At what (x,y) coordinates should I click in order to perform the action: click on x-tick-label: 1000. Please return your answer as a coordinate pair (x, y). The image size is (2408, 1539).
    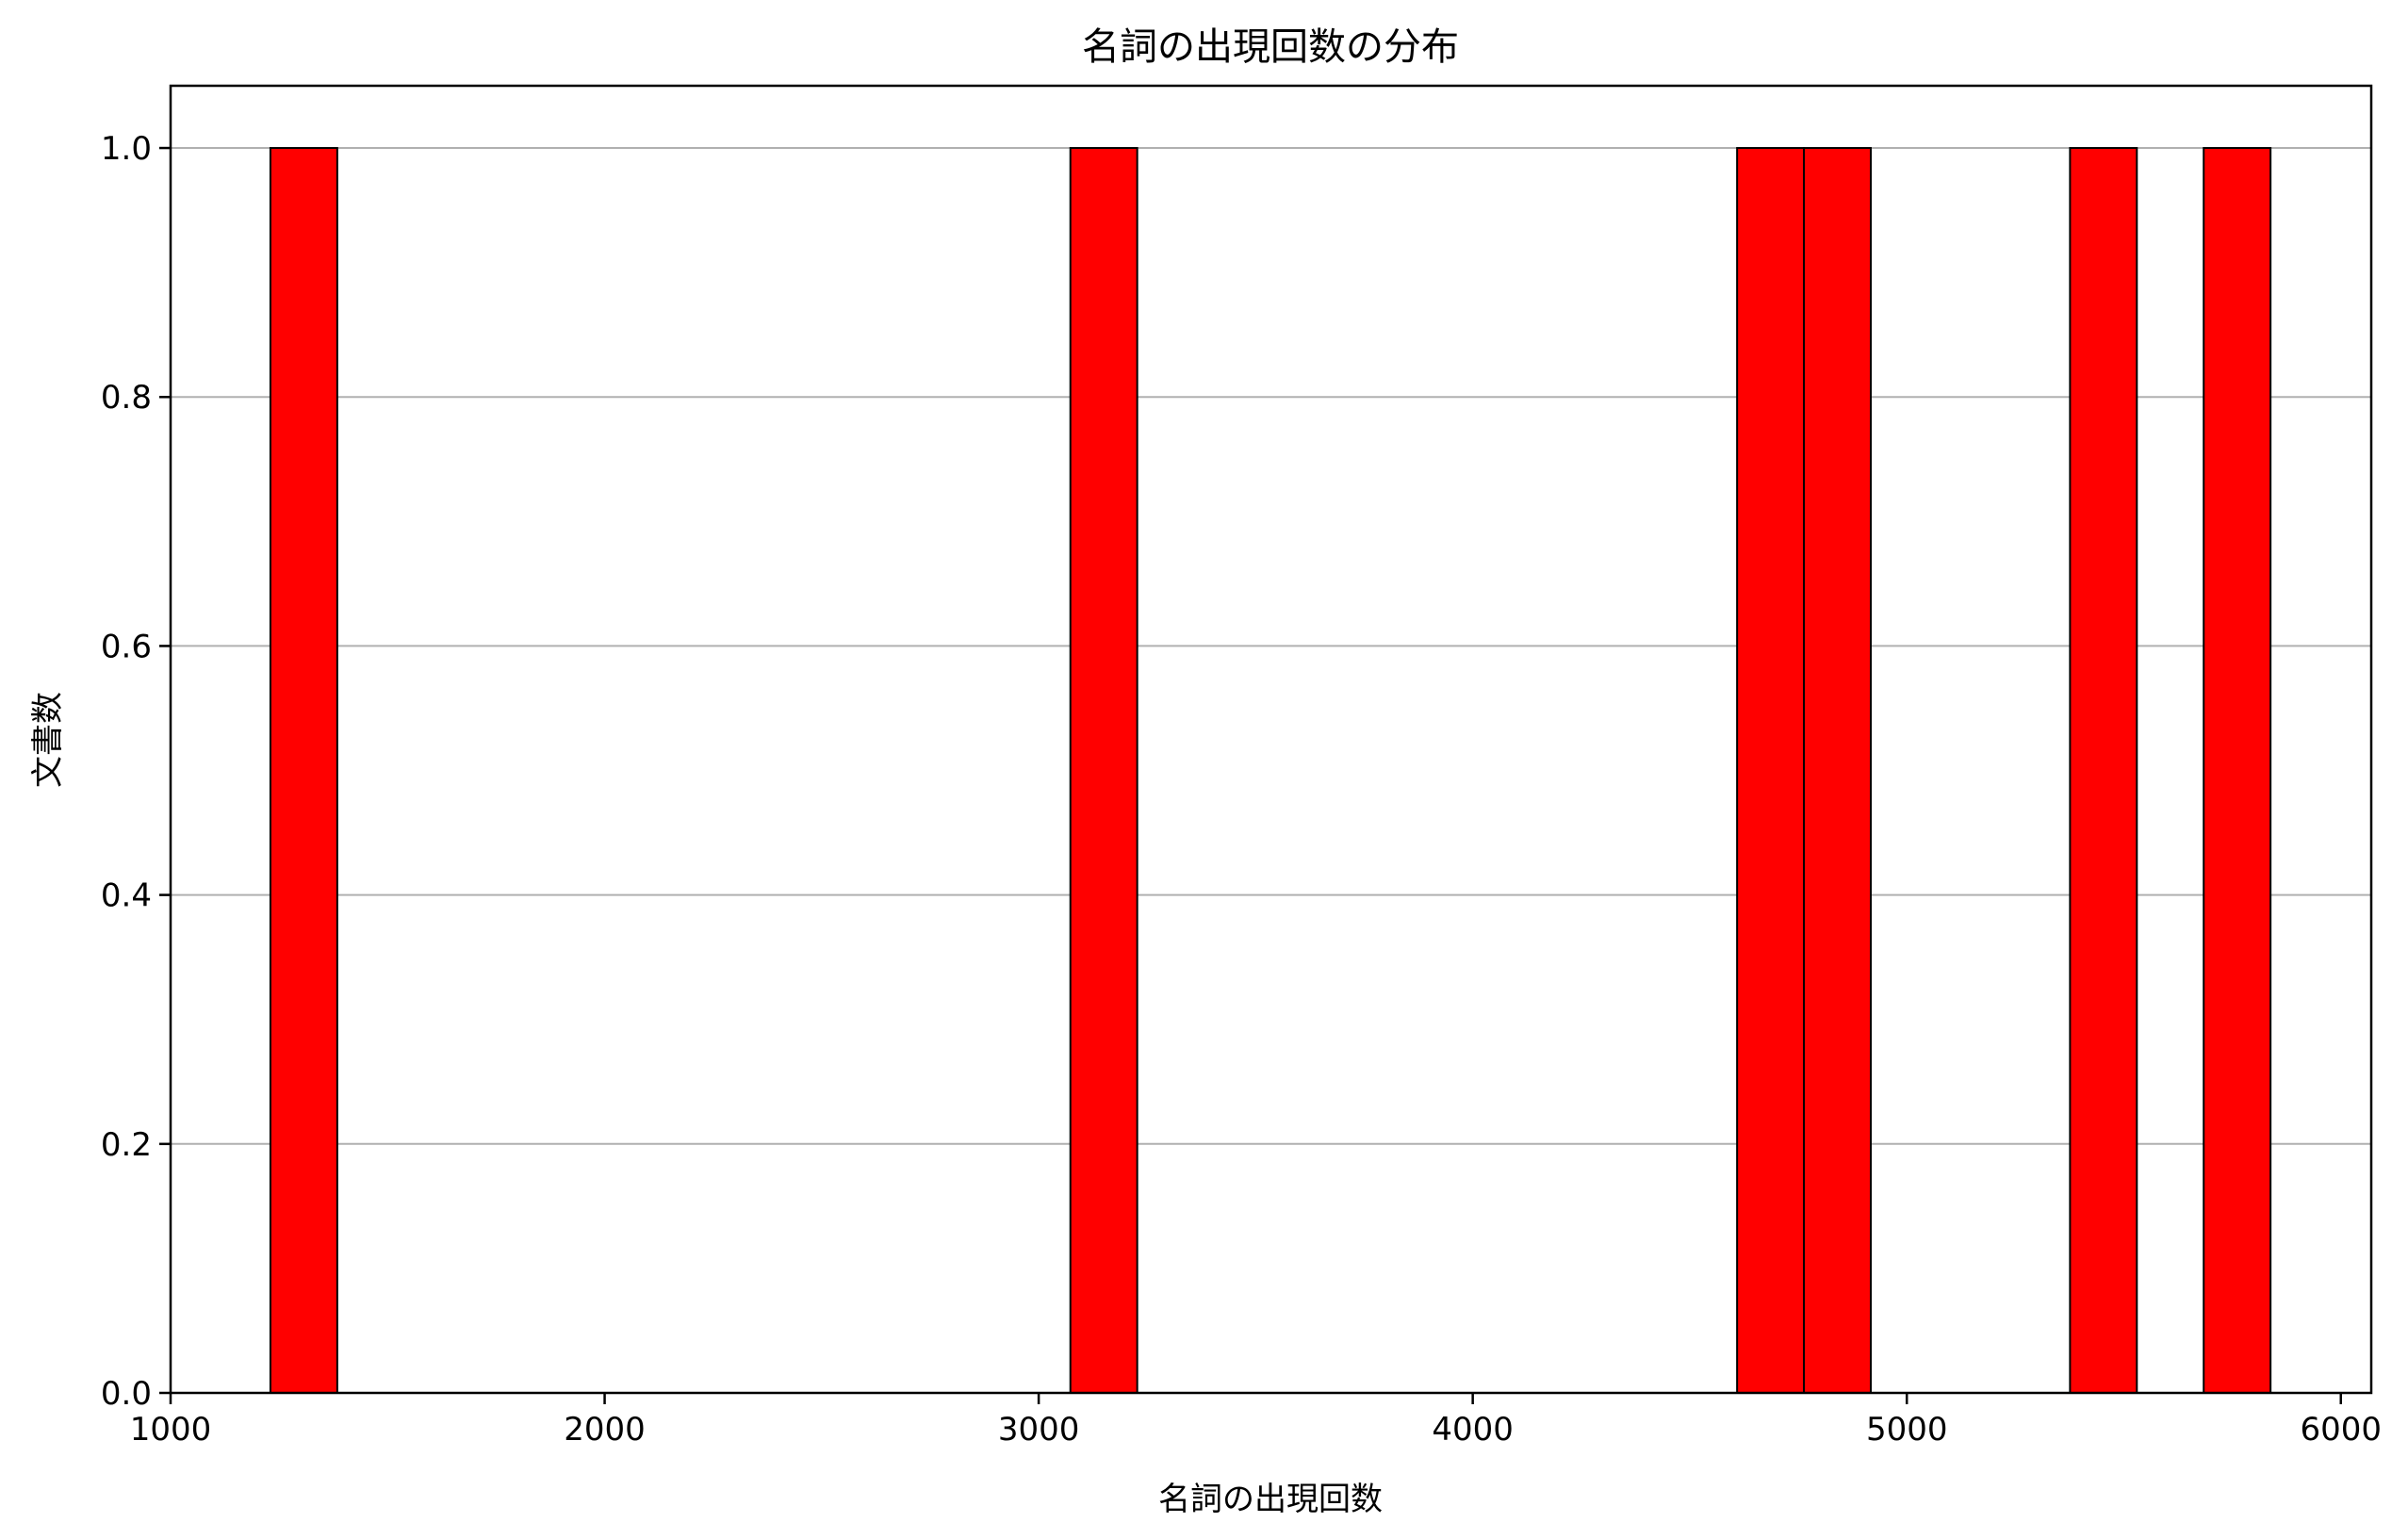
    Looking at the image, I should click on (171, 1430).